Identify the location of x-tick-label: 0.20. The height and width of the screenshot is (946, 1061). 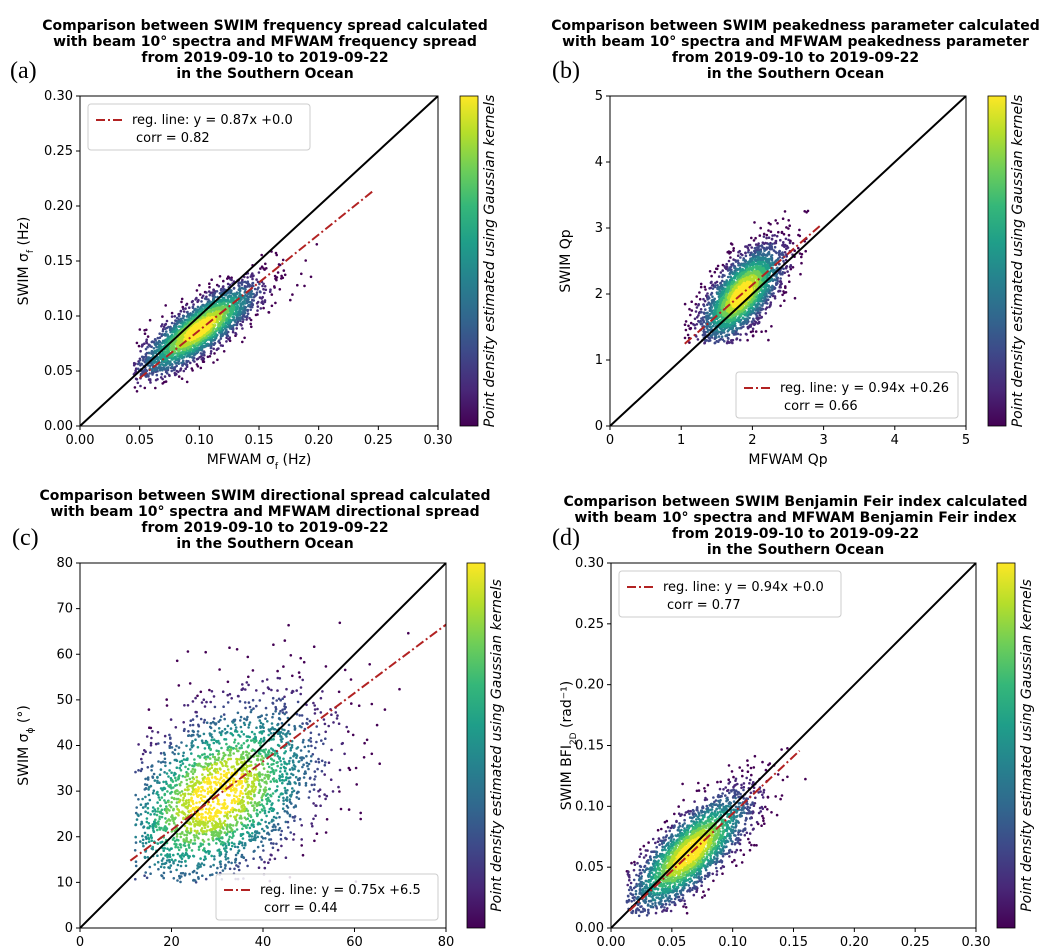
(318, 440).